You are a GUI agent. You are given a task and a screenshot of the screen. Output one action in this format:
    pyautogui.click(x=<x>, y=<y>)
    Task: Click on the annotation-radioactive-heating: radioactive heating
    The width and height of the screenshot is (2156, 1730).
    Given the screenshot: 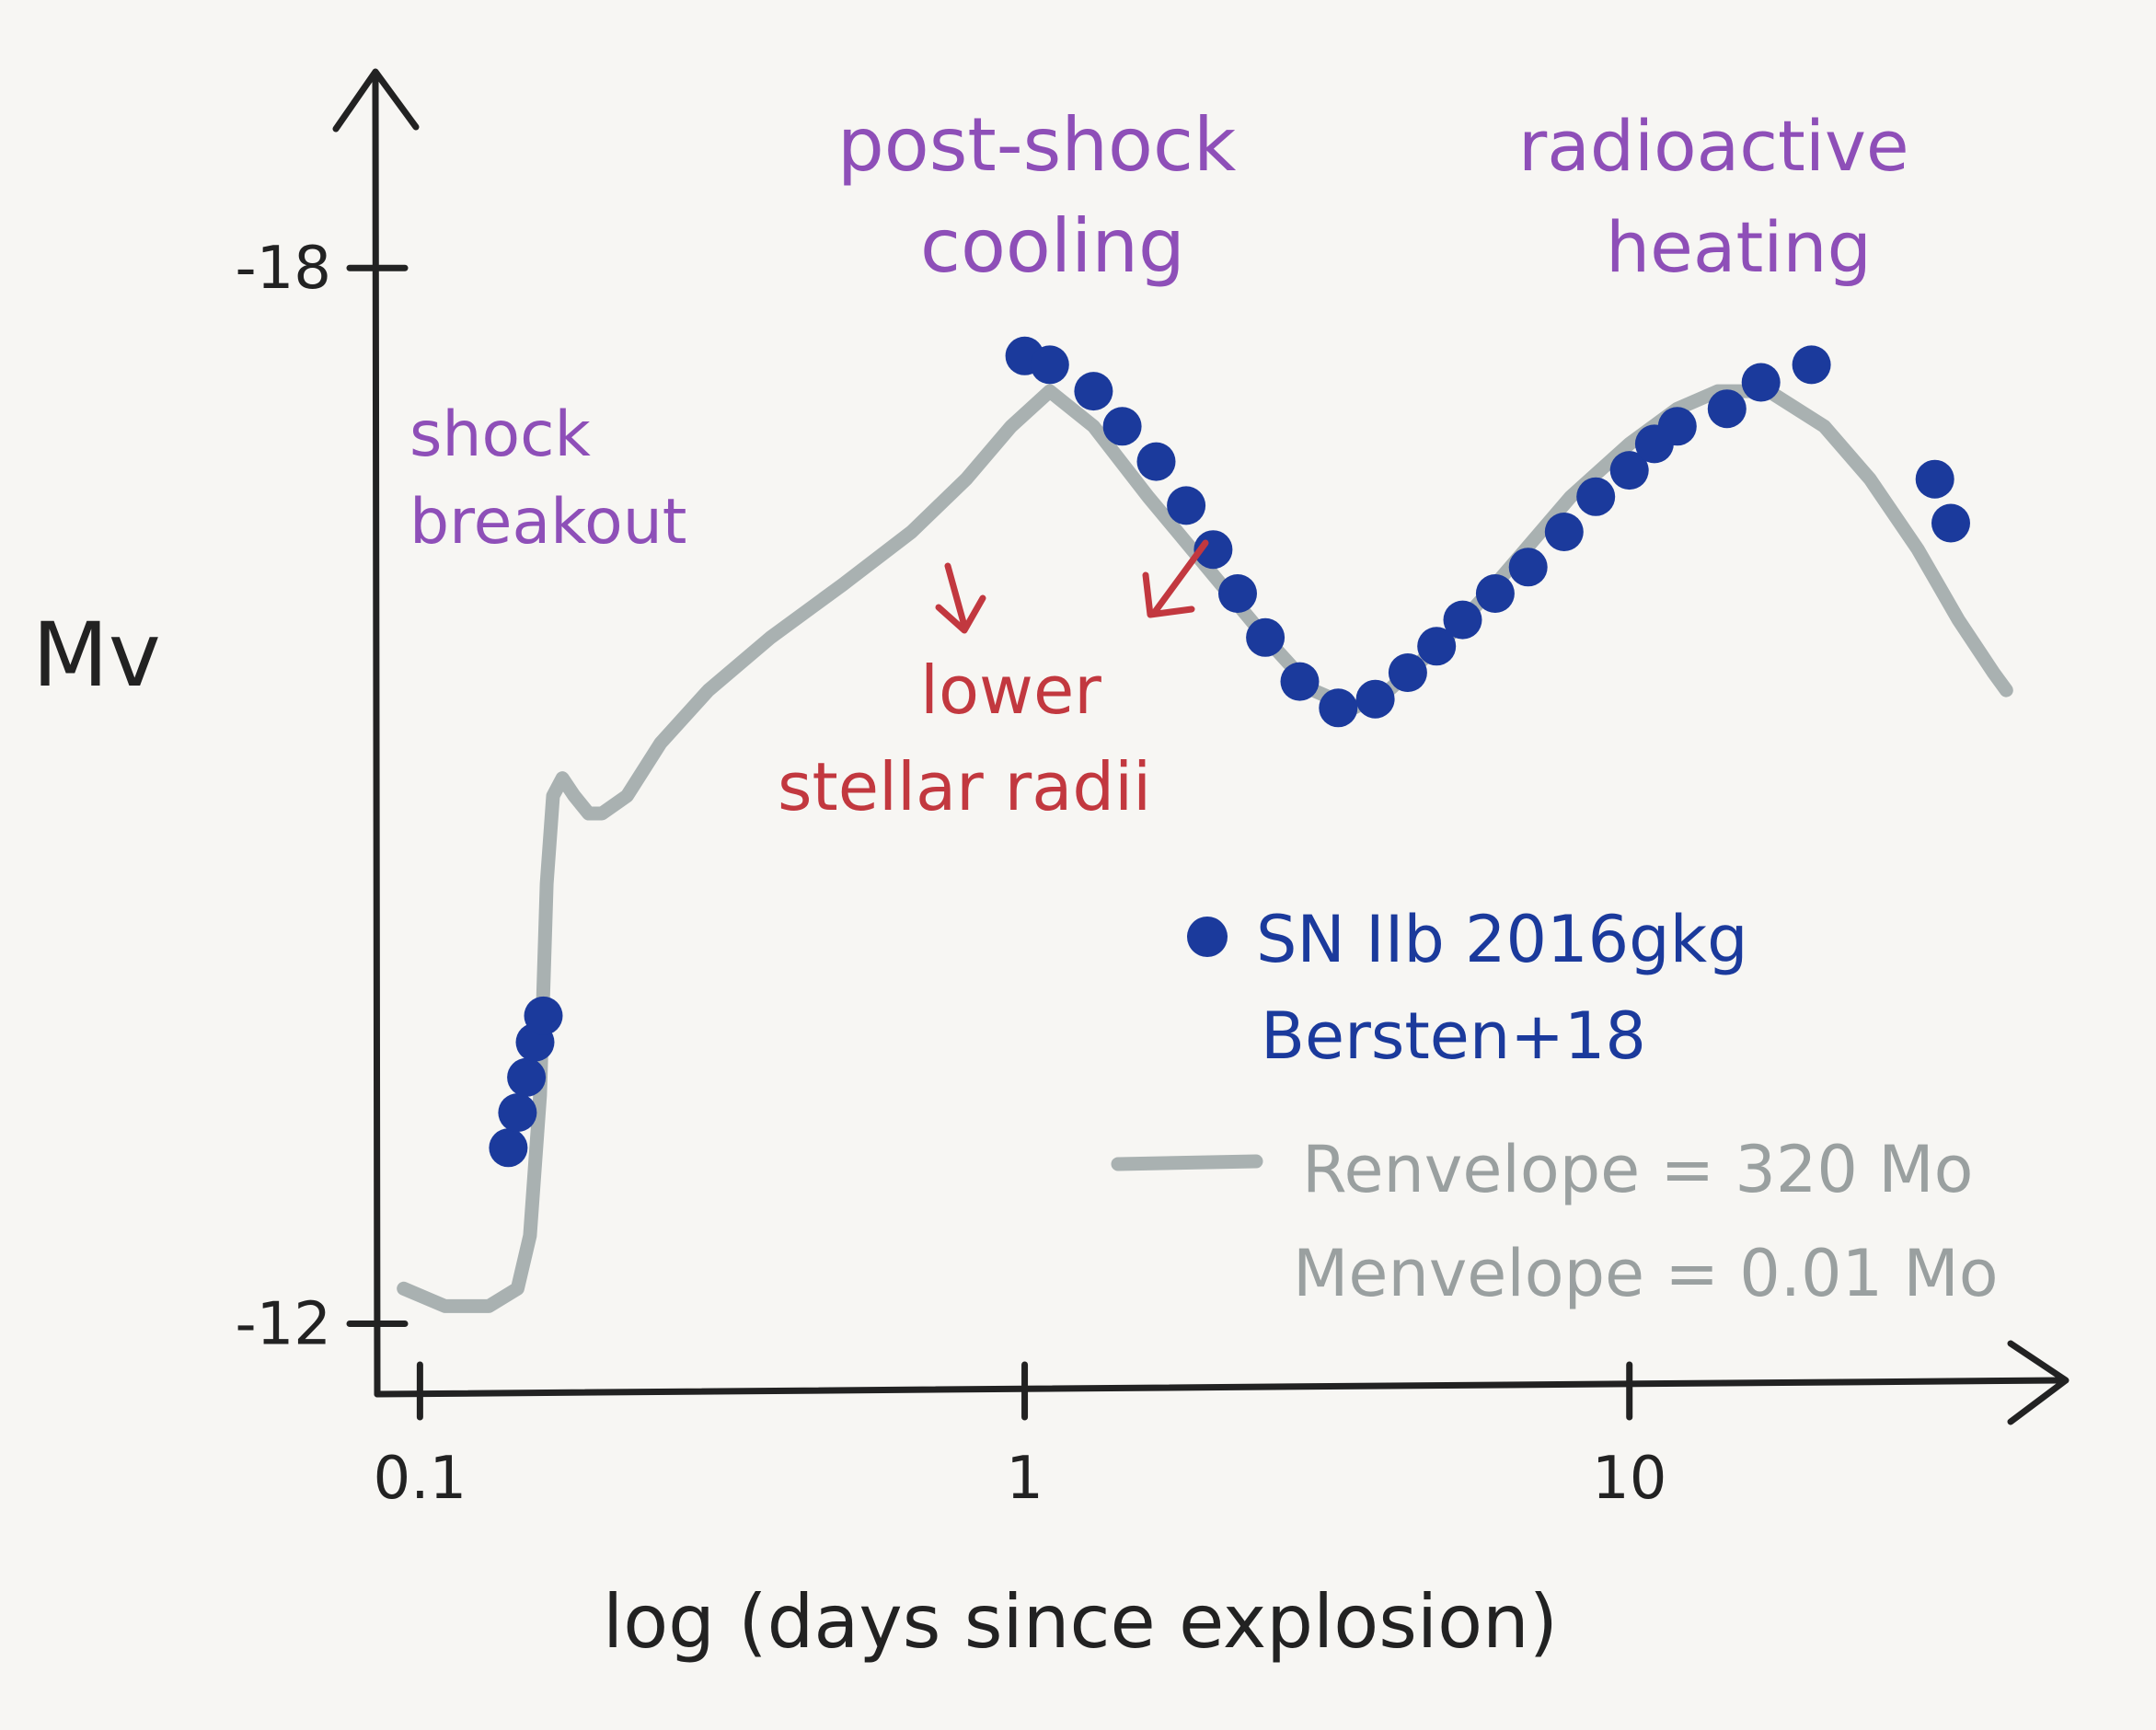 What is the action you would take?
    pyautogui.click(x=1724, y=196)
    